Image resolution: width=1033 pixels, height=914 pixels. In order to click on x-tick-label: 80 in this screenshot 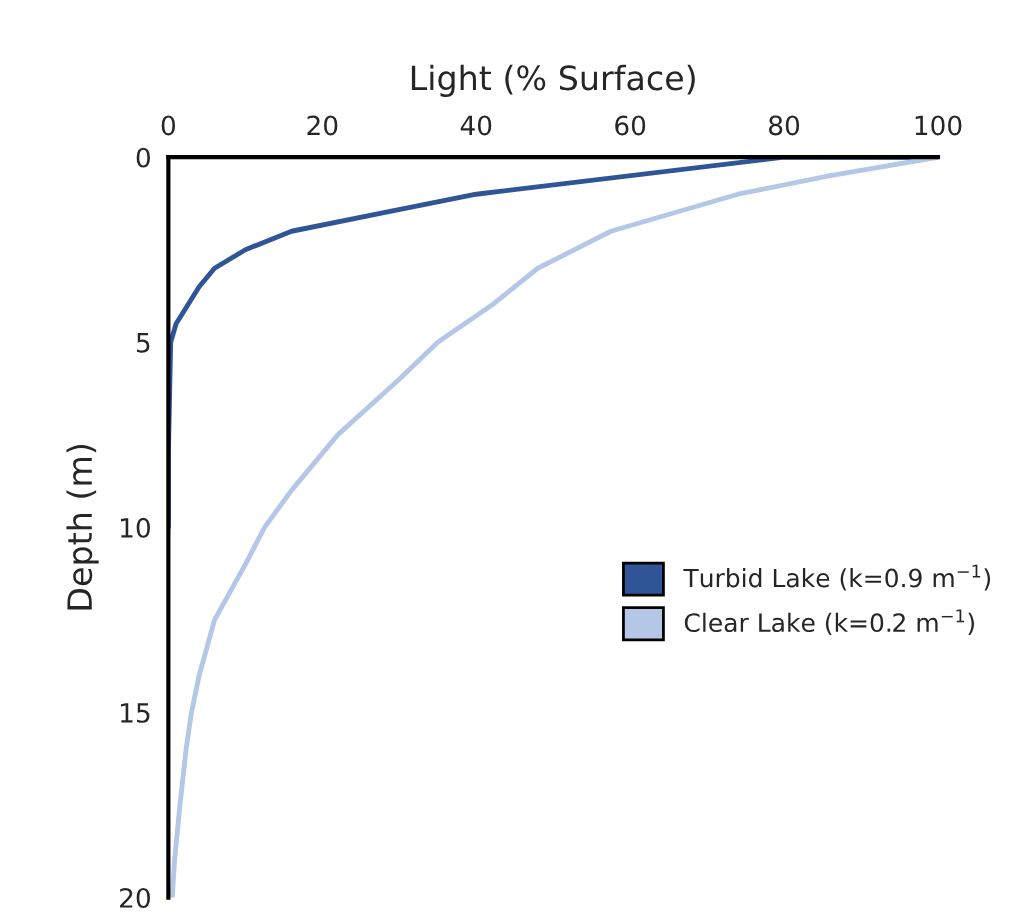, I will do `click(784, 125)`.